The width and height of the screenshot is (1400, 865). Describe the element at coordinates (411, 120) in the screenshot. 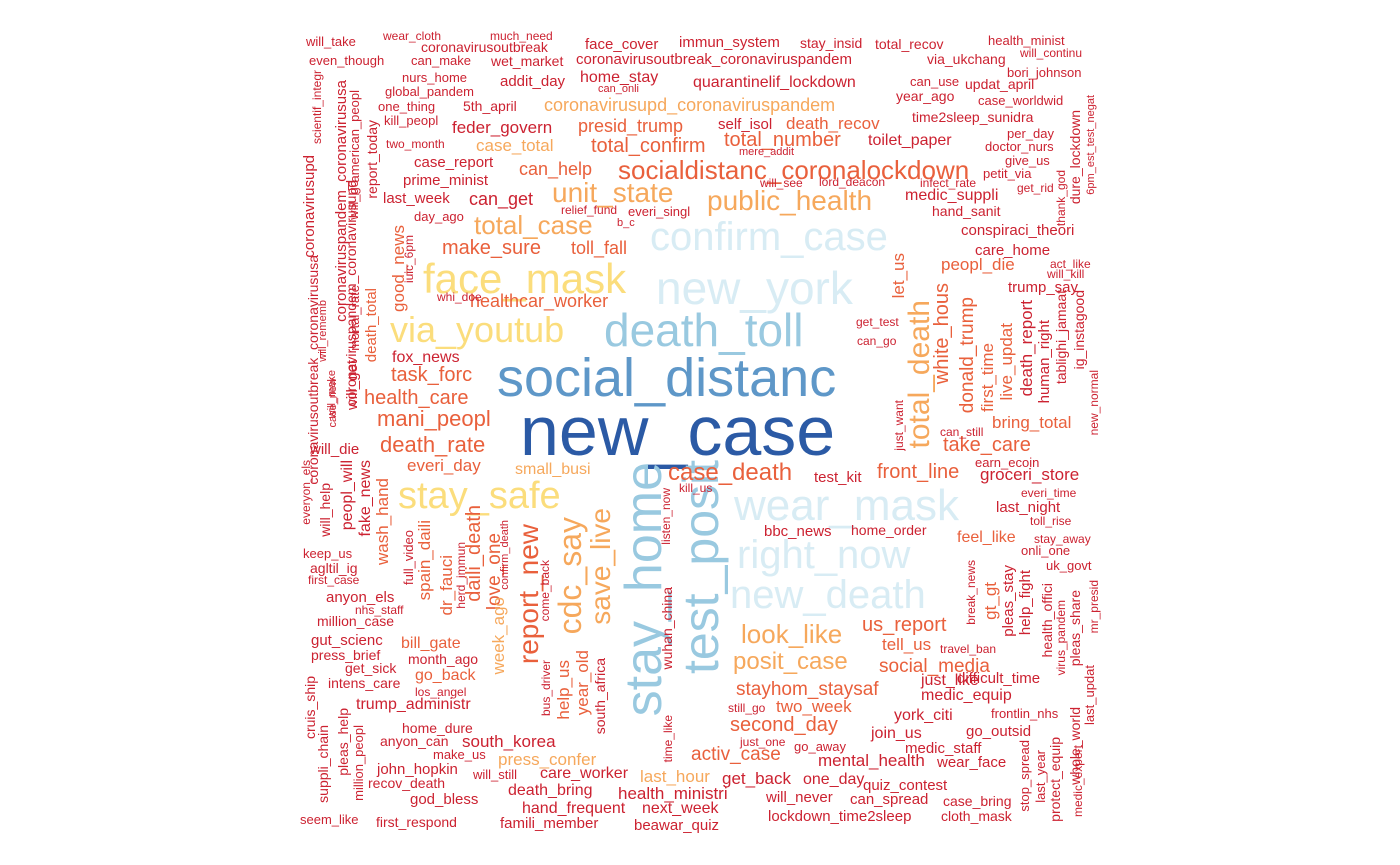

I see `cloud-word: kill_peopl` at that location.